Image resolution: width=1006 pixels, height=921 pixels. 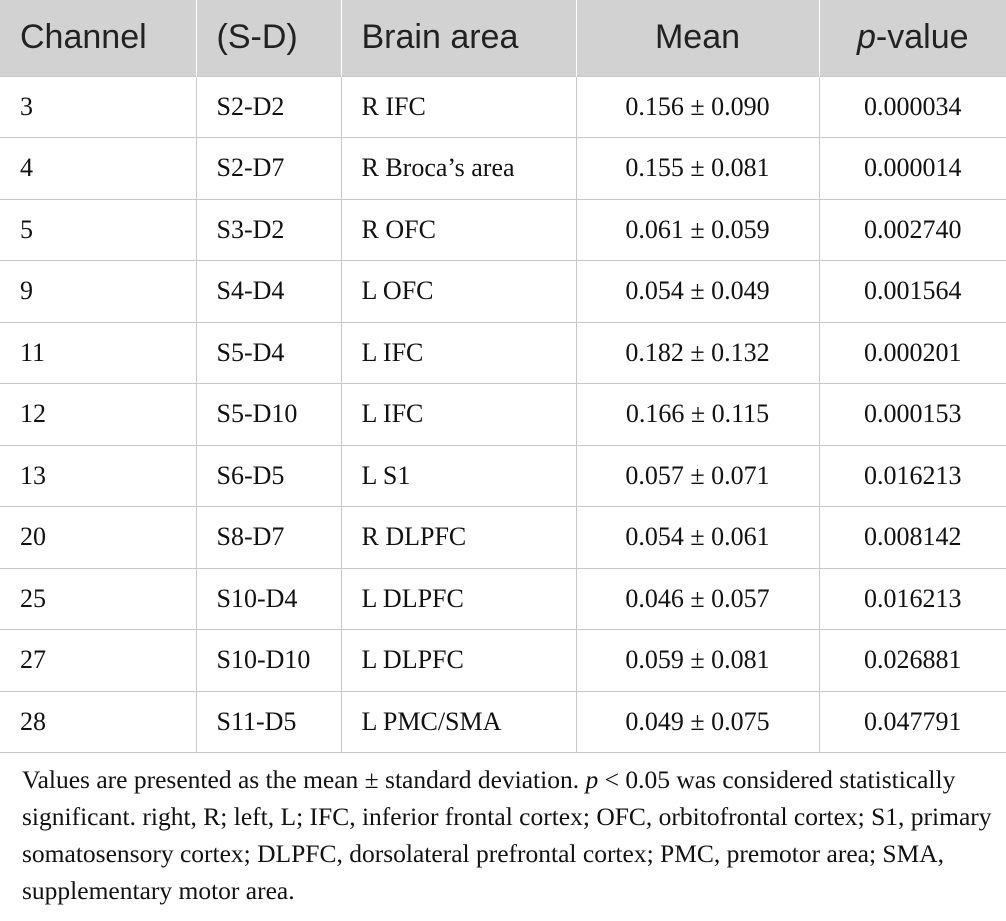 I want to click on header-sd: (S-D), so click(x=268, y=38).